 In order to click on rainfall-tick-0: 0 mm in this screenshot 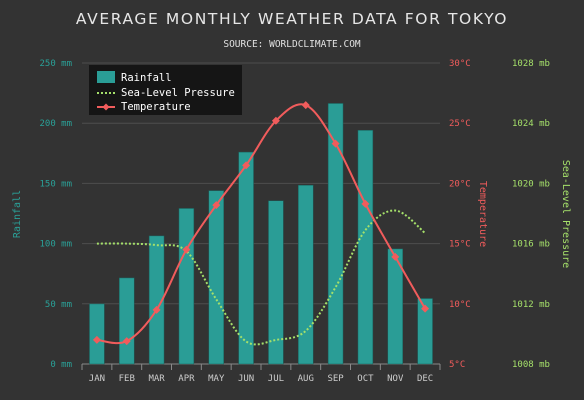, I will do `click(61, 365)`.